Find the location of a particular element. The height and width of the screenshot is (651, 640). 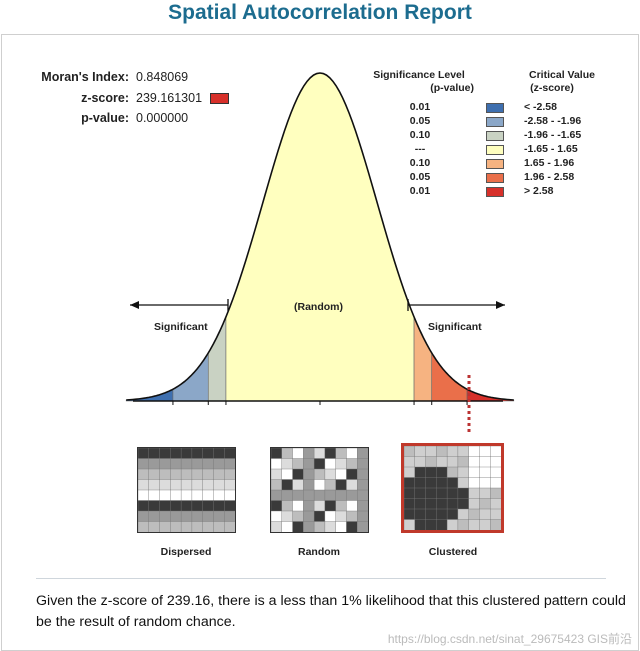

left-significant-label: Significant is located at coordinates (181, 327).